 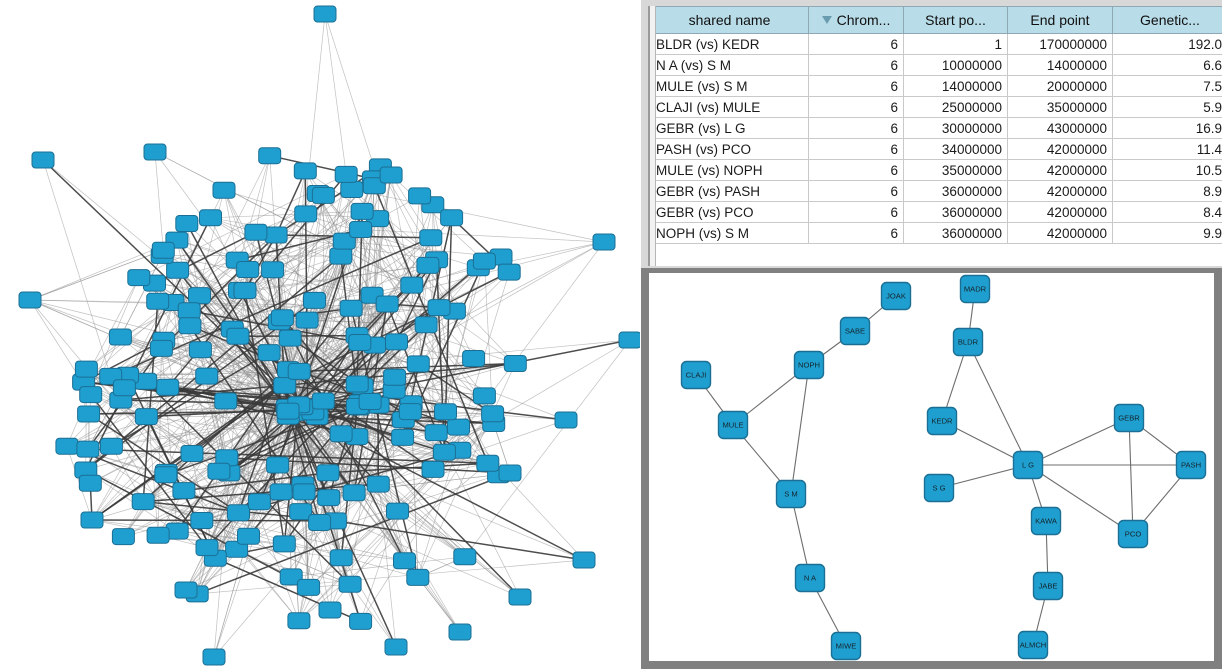 I want to click on subnetwork-node: KEDR, so click(x=942, y=421).